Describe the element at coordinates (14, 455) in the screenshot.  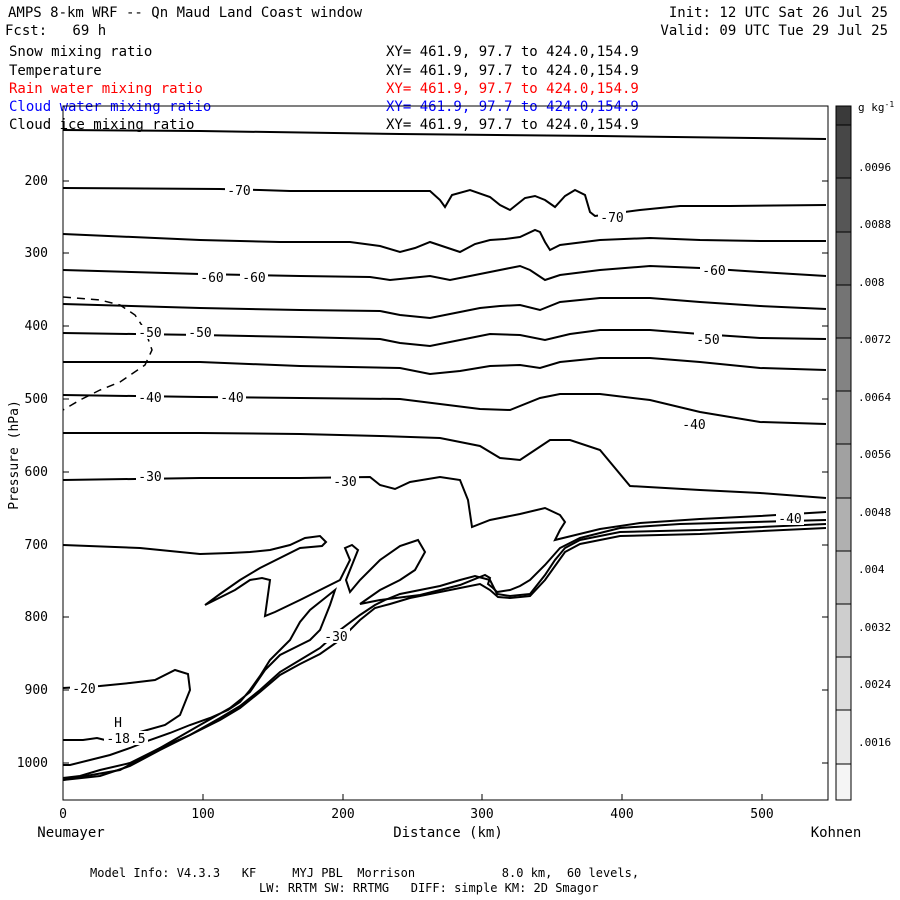
I see `y-axis-label: Pressure (hPa)` at that location.